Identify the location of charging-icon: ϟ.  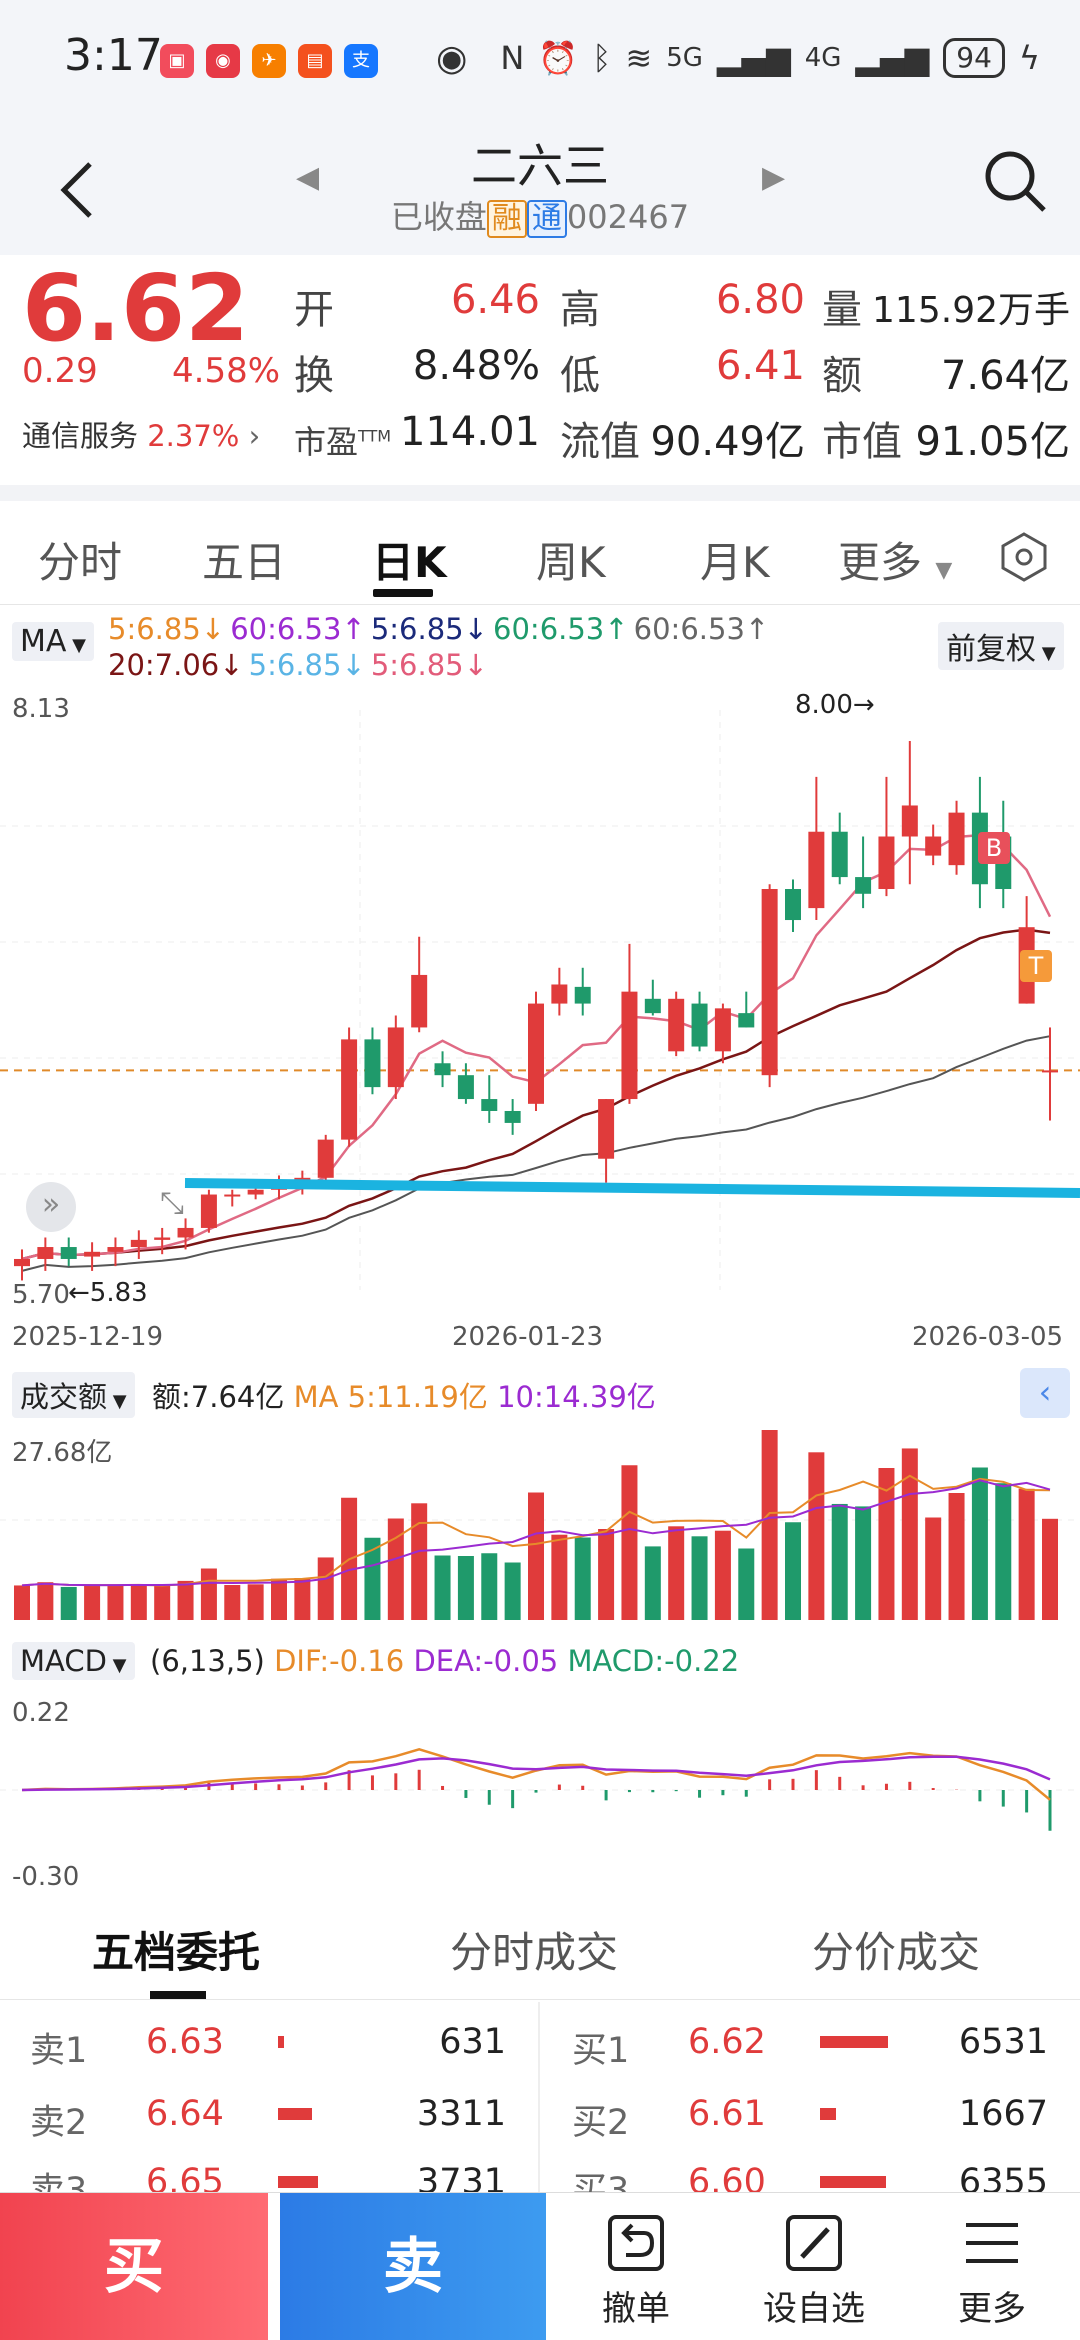
(1029, 58).